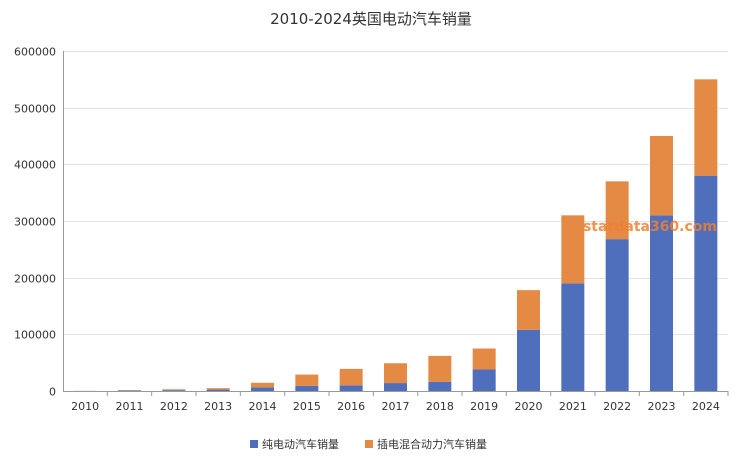 Image resolution: width=743 pixels, height=465 pixels. What do you see at coordinates (35, 165) in the screenshot?
I see `y-tick-label: 400000` at bounding box center [35, 165].